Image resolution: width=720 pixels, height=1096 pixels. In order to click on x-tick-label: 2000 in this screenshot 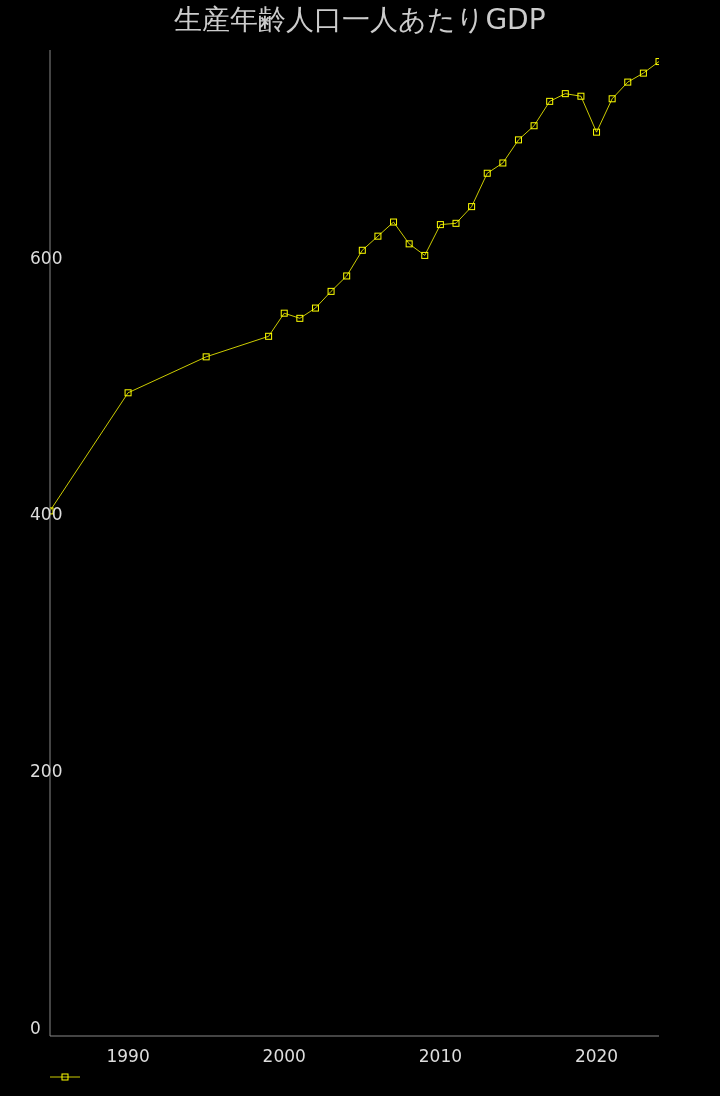, I will do `click(284, 1056)`.